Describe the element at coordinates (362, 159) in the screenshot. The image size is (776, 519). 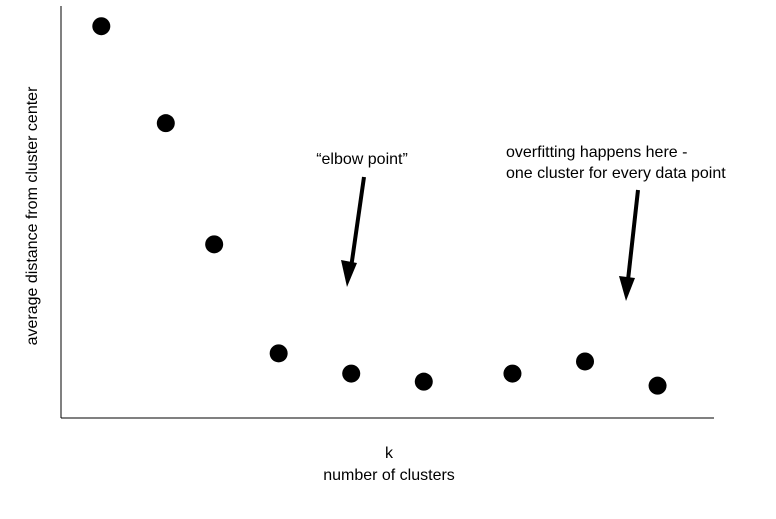
I see `annotation-elbow-label: “elbow point”` at that location.